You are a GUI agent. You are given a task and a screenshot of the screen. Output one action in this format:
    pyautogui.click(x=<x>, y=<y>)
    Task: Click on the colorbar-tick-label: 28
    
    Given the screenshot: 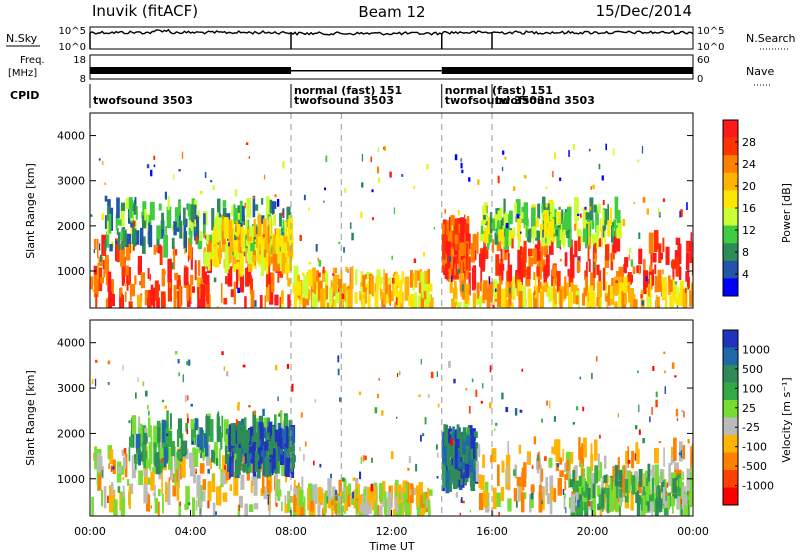 What is the action you would take?
    pyautogui.click(x=749, y=142)
    